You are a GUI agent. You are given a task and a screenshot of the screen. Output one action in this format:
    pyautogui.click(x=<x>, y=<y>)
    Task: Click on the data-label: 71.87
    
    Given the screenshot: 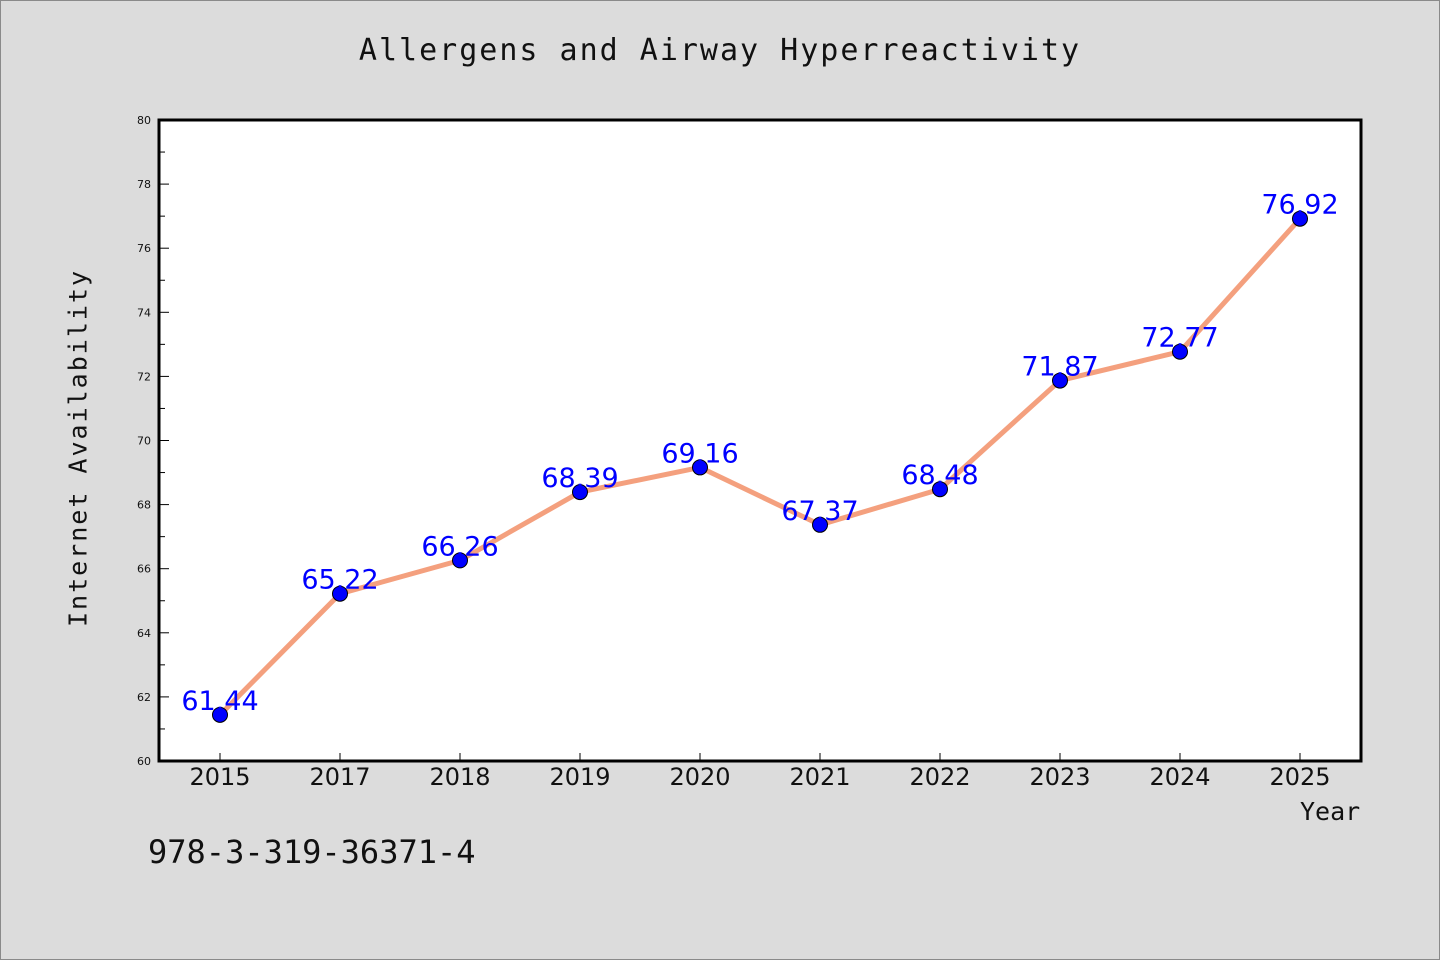 What is the action you would take?
    pyautogui.click(x=1059, y=367)
    